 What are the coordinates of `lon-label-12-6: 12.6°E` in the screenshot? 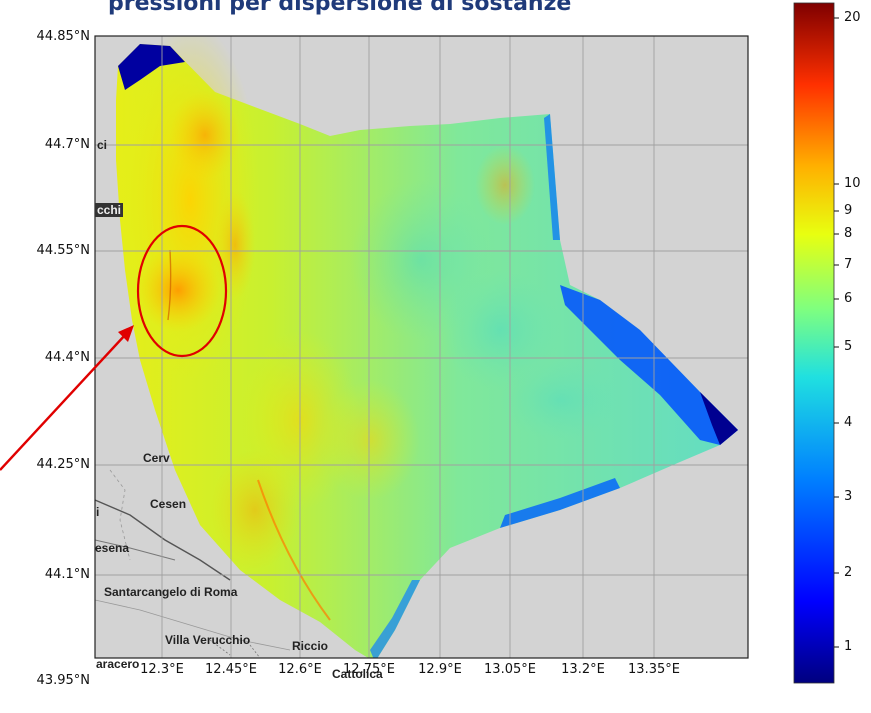 It's located at (300, 669).